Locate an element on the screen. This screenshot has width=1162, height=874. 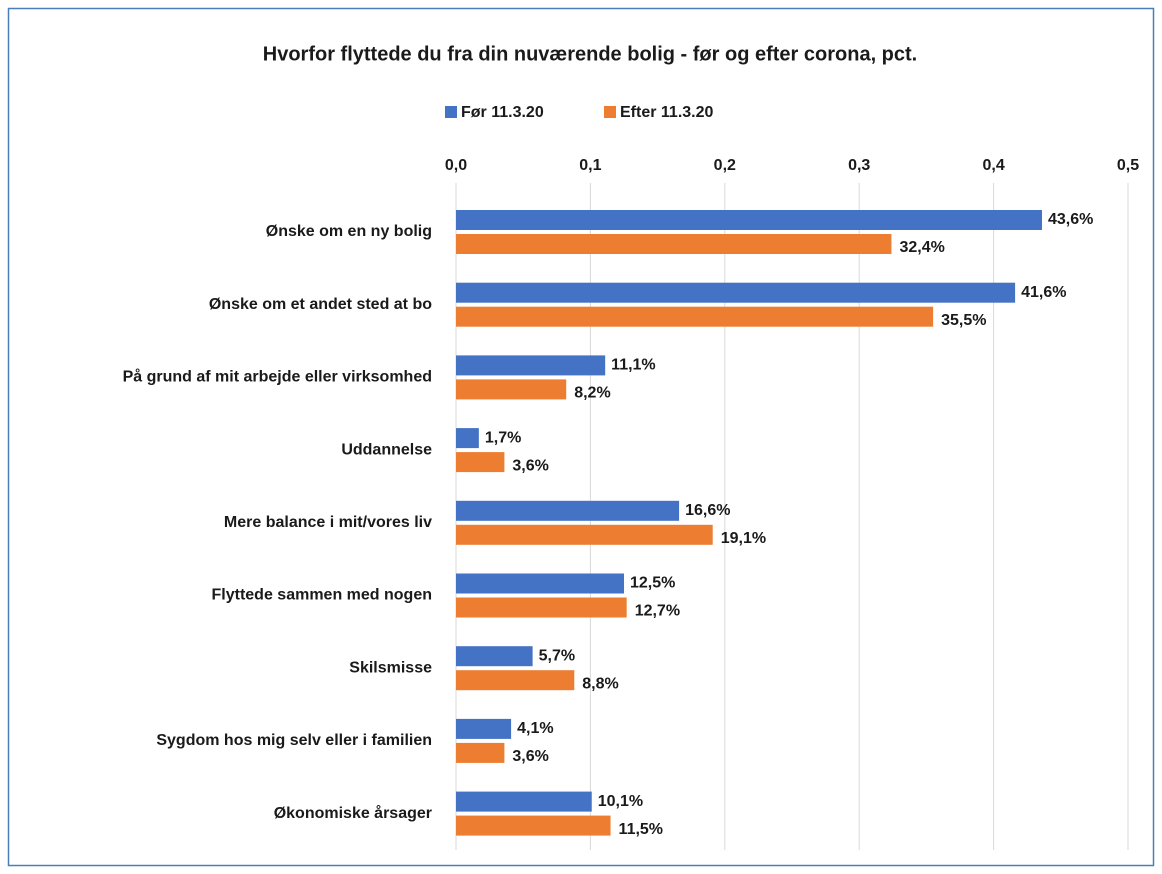
category-label: Uddannelse is located at coordinates (386, 449).